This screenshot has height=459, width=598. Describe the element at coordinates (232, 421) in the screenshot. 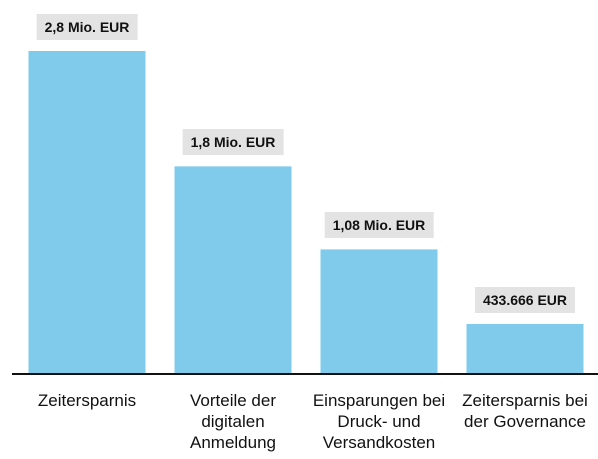

I see `x-tick-label: Vorteile der digitalen Anmeldung` at that location.